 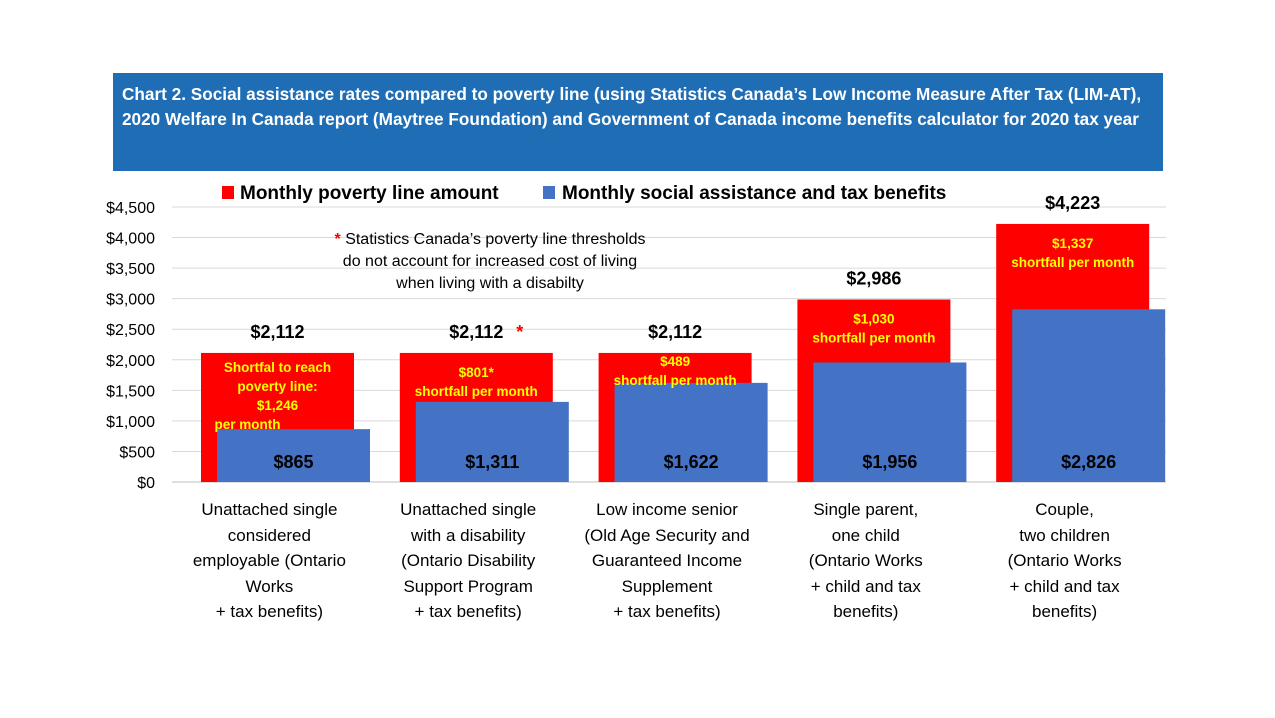 I want to click on assistance-value-label: $2,826, so click(x=1088, y=462).